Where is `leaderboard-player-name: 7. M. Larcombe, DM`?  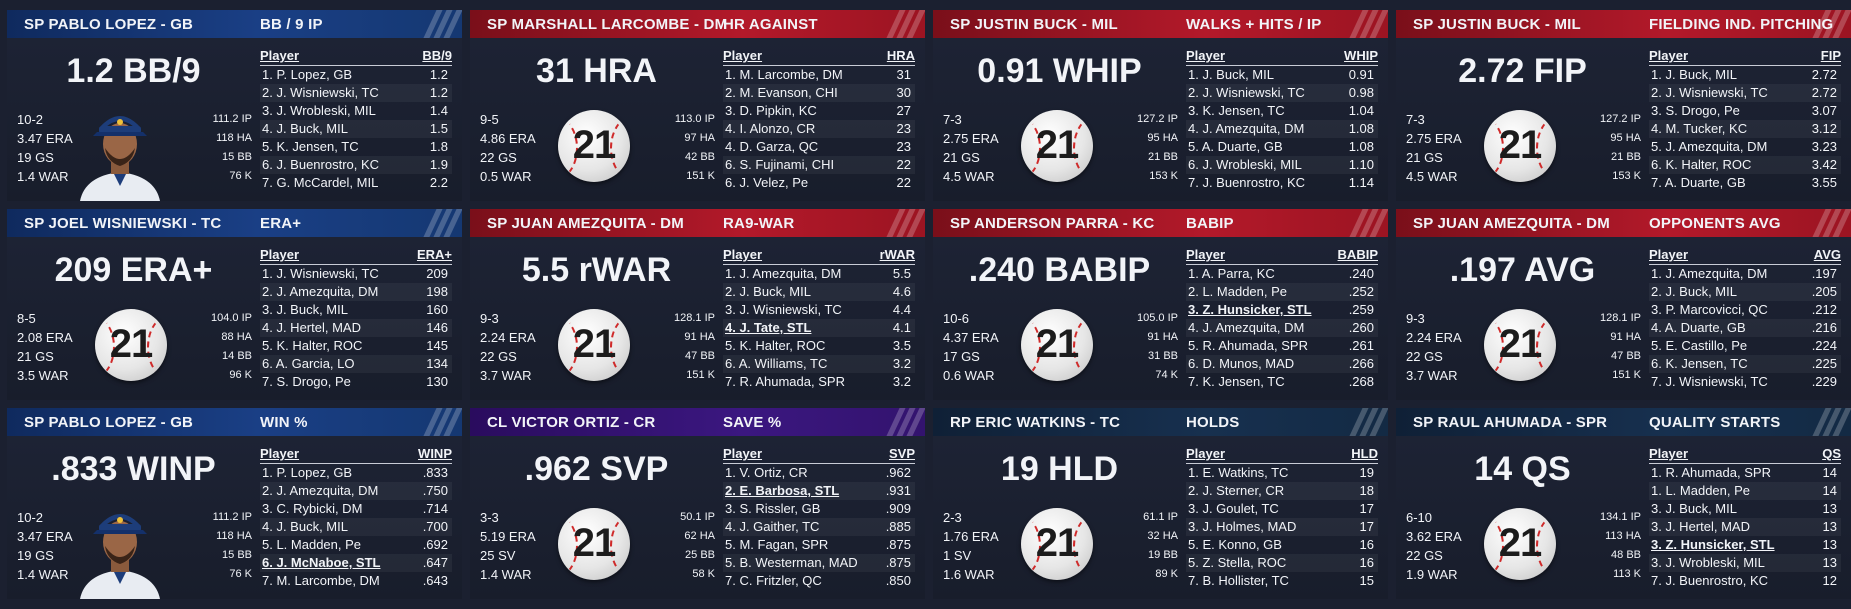
leaderboard-player-name: 7. M. Larcombe, DM is located at coordinates (321, 580).